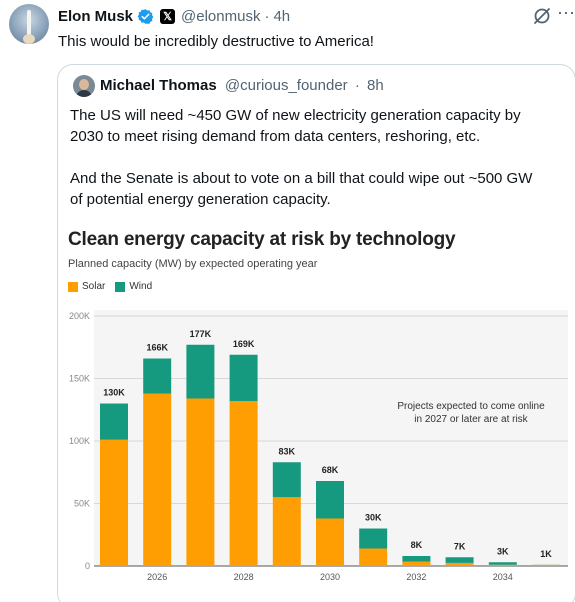  What do you see at coordinates (120, 286) in the screenshot?
I see `legend-swatch-wind` at bounding box center [120, 286].